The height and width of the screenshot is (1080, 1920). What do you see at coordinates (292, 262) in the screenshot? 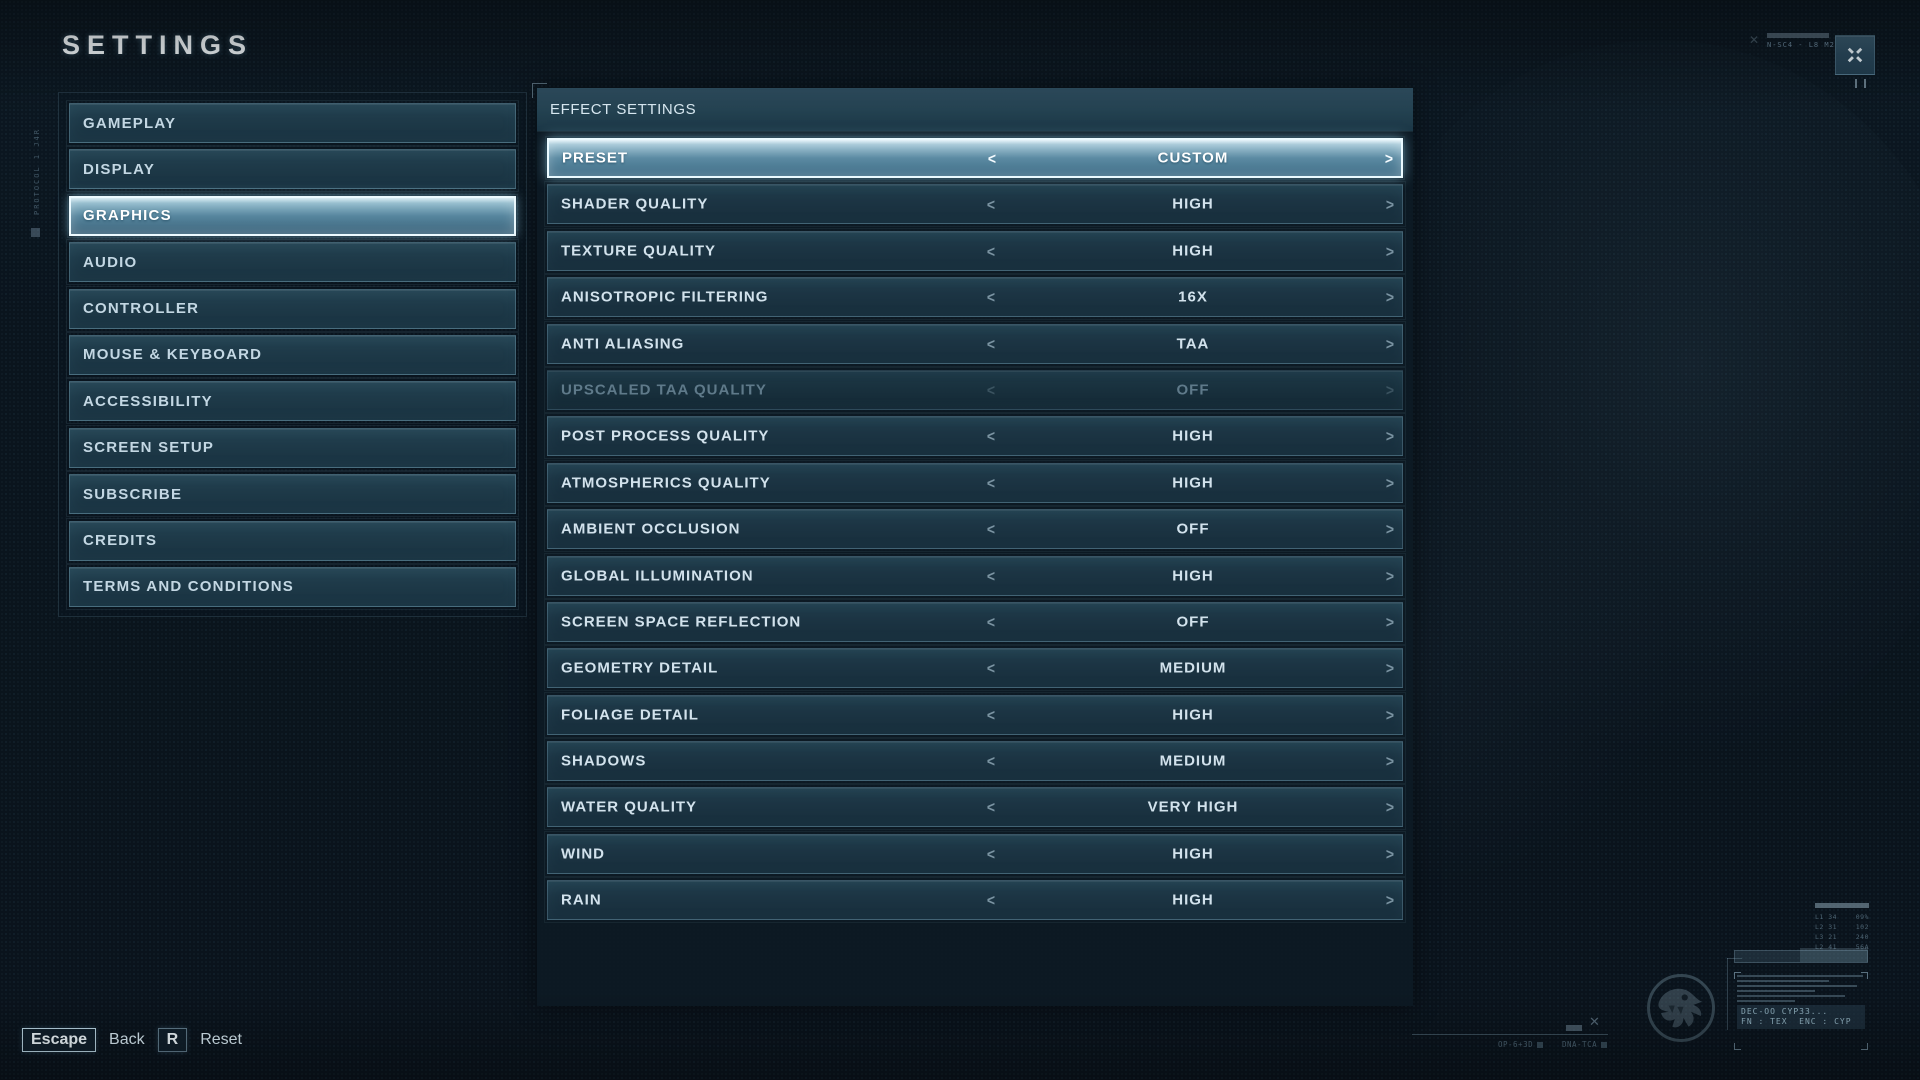
I see `sidebar-item-audio: AUDIO` at bounding box center [292, 262].